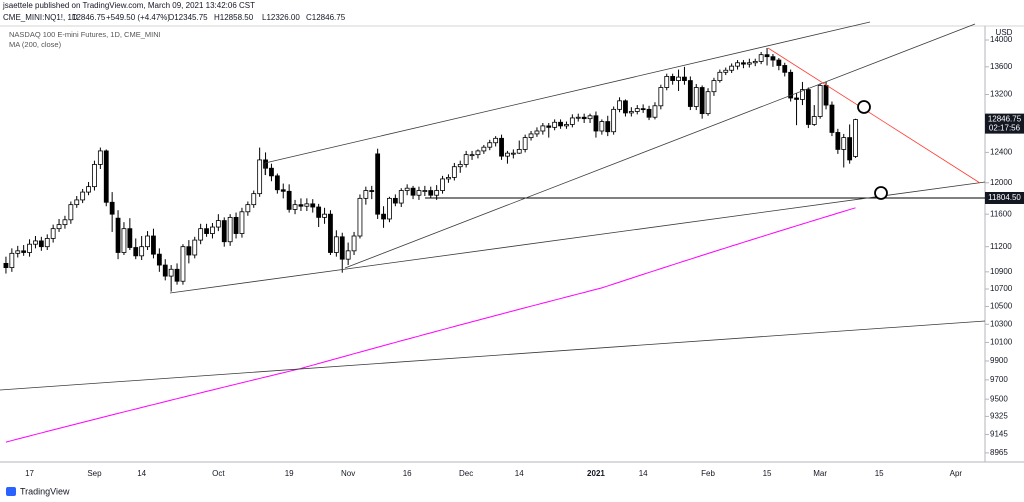 The image size is (1024, 502). What do you see at coordinates (1001, 182) in the screenshot?
I see `y-tick-label: 12000` at bounding box center [1001, 182].